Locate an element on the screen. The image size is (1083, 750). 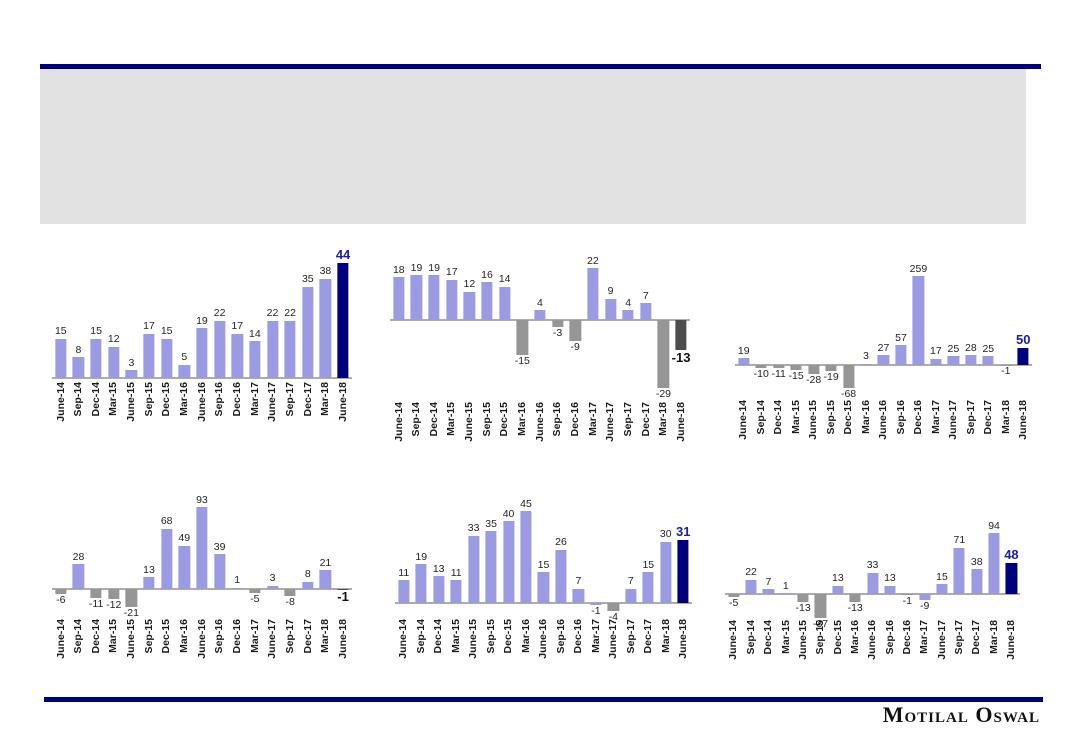
value-label: -29 is located at coordinates (663, 394).